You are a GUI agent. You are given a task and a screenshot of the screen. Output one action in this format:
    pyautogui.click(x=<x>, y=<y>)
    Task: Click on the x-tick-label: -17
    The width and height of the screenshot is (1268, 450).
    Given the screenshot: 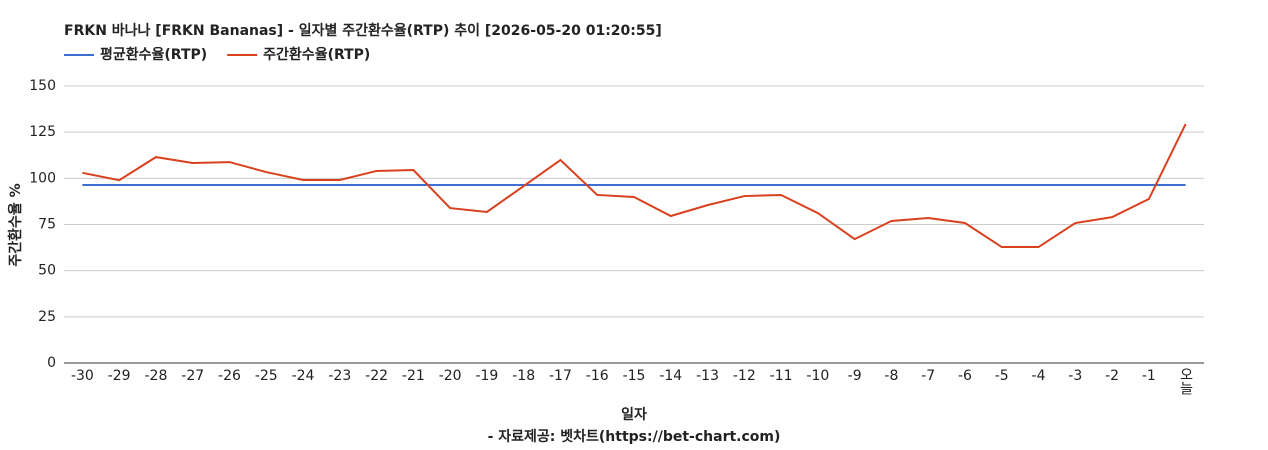 What is the action you would take?
    pyautogui.click(x=560, y=376)
    